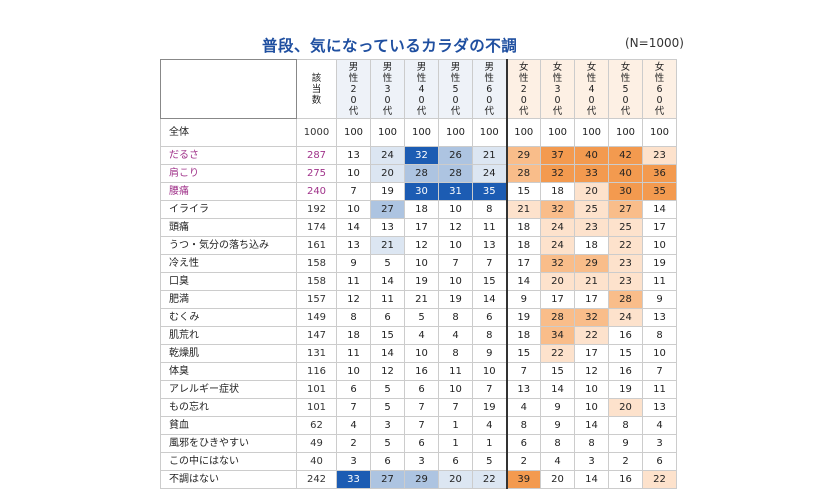  I want to click on row-label: アレルギー症状, so click(228, 389).